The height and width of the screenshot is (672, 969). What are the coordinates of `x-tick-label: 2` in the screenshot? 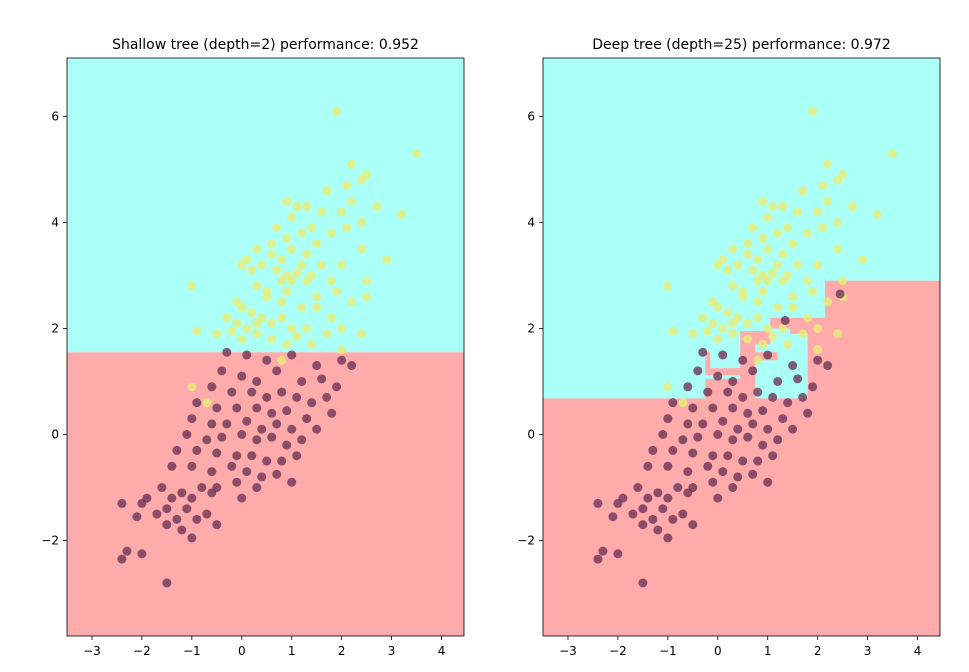 It's located at (342, 651).